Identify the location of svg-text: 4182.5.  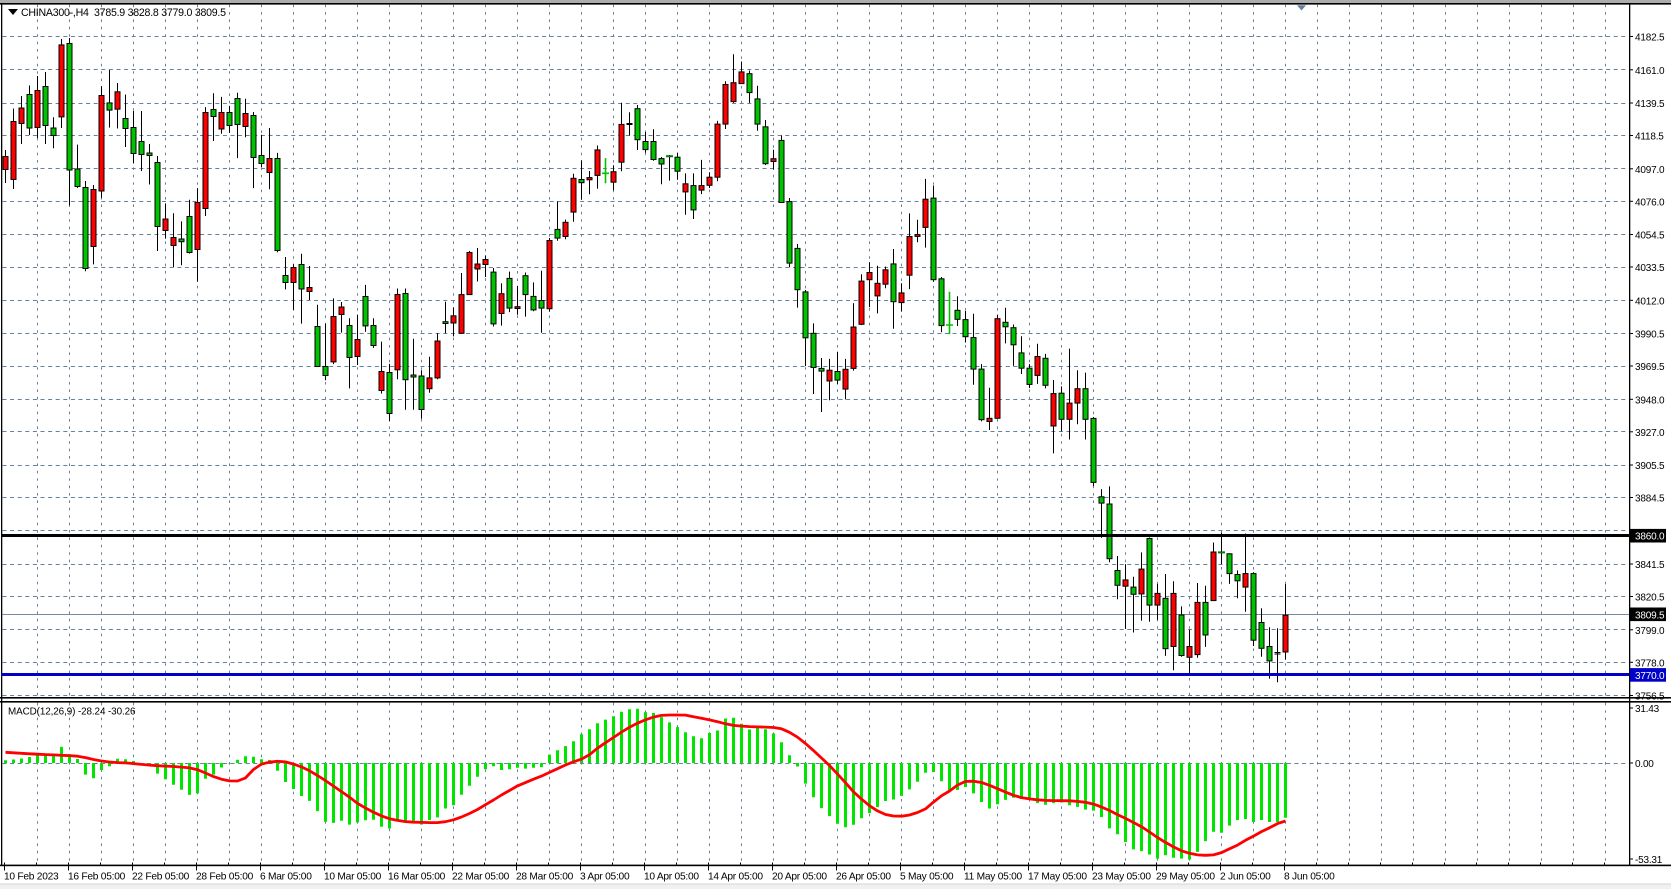
(1650, 38).